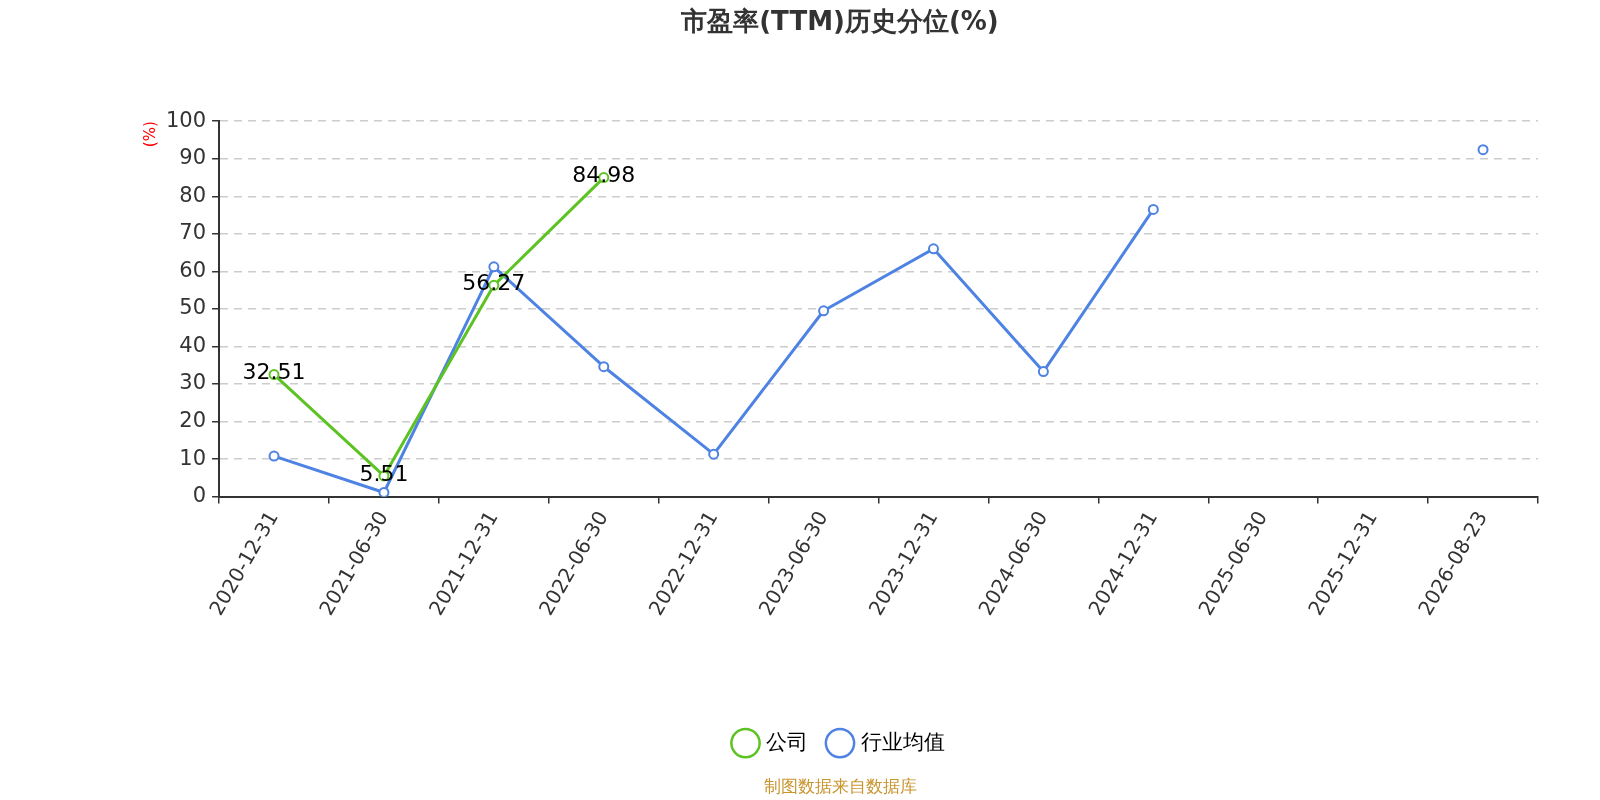  I want to click on legend-label: 公司, so click(787, 741).